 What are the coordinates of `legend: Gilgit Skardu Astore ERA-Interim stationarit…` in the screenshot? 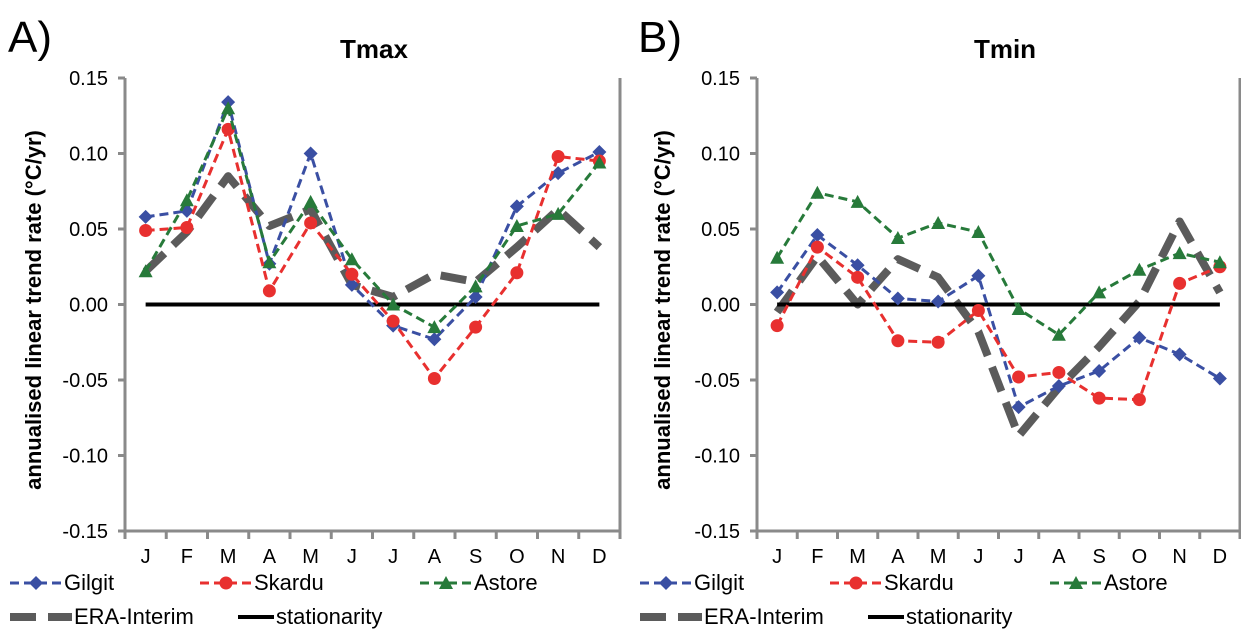 It's located at (274, 599).